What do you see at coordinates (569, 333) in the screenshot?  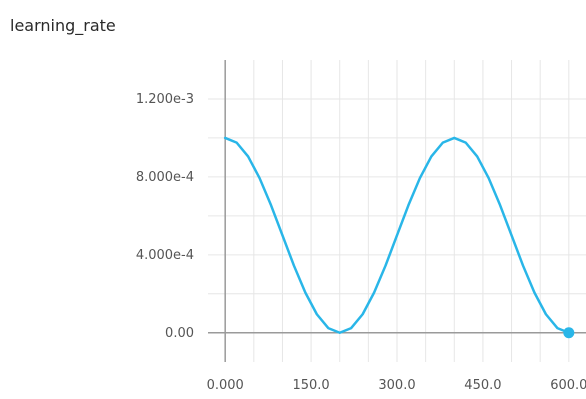 I see `data-point-marker` at bounding box center [569, 333].